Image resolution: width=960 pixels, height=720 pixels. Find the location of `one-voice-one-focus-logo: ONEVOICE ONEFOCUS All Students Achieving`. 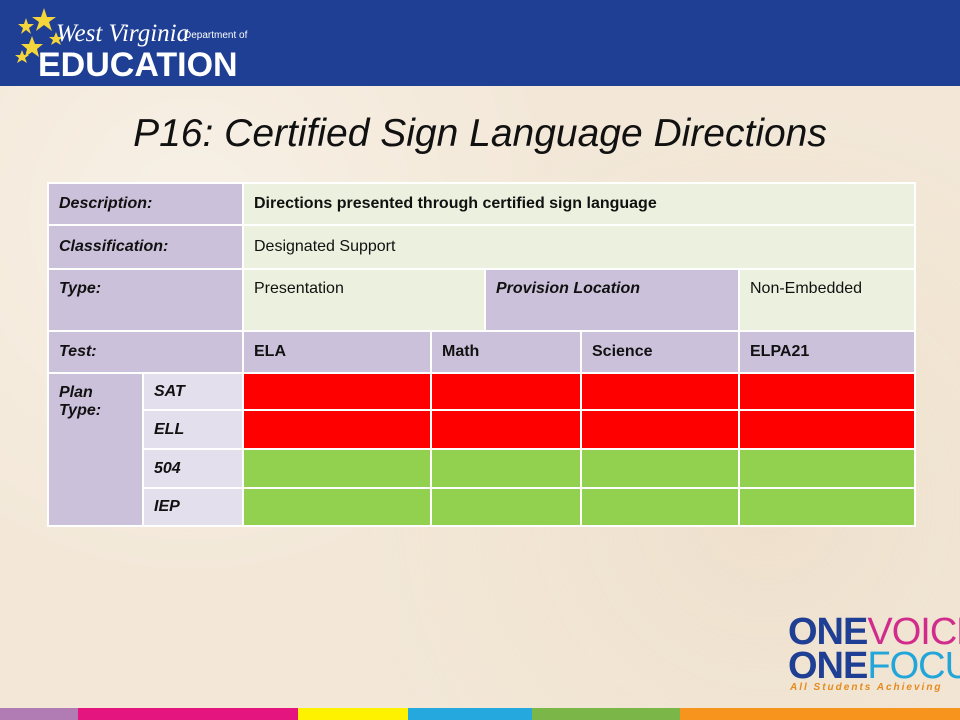

one-voice-one-focus-logo: ONEVOICE ONEFOCUS All Students Achieving is located at coordinates (874, 655).